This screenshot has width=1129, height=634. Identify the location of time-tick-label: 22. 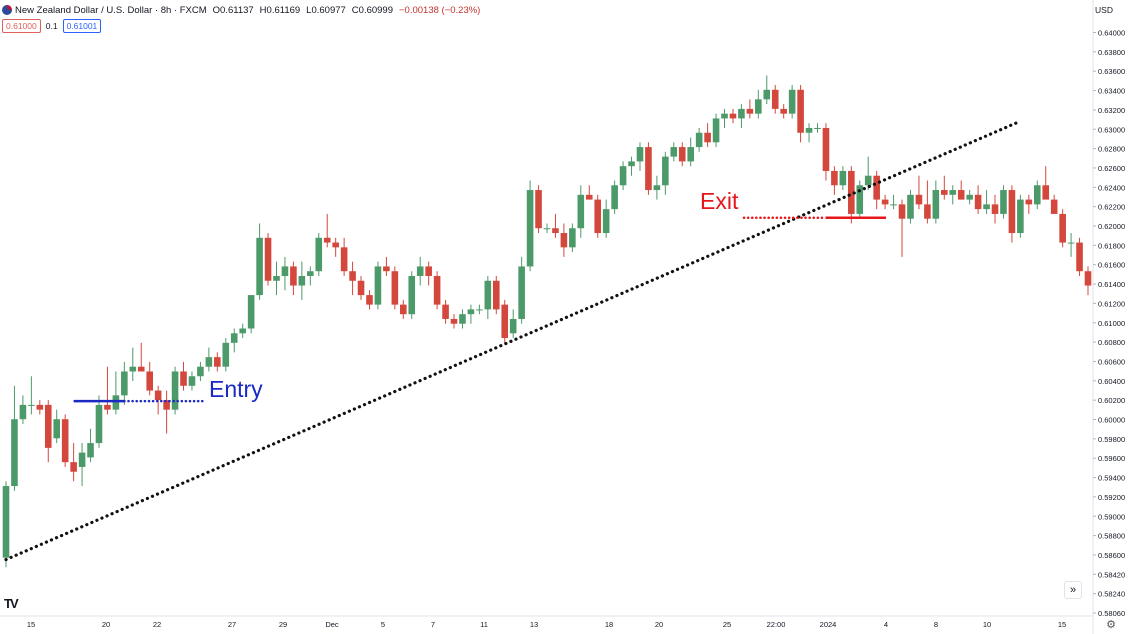
(157, 624).